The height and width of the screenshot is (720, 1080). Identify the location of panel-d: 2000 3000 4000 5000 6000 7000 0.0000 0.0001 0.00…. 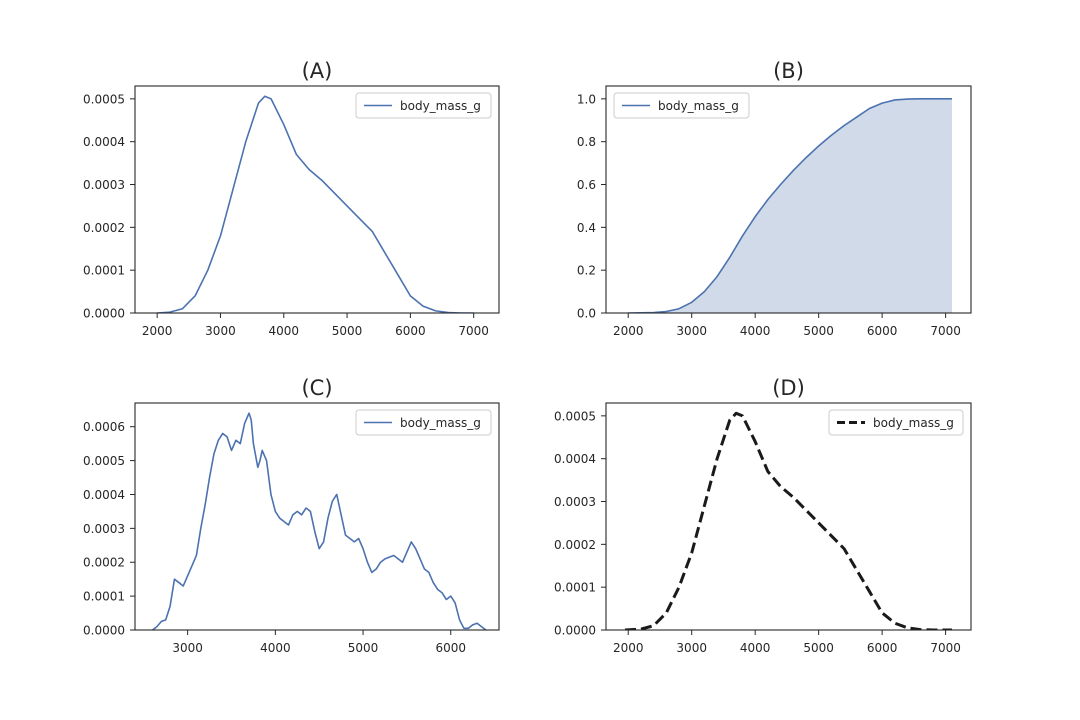
(763, 515).